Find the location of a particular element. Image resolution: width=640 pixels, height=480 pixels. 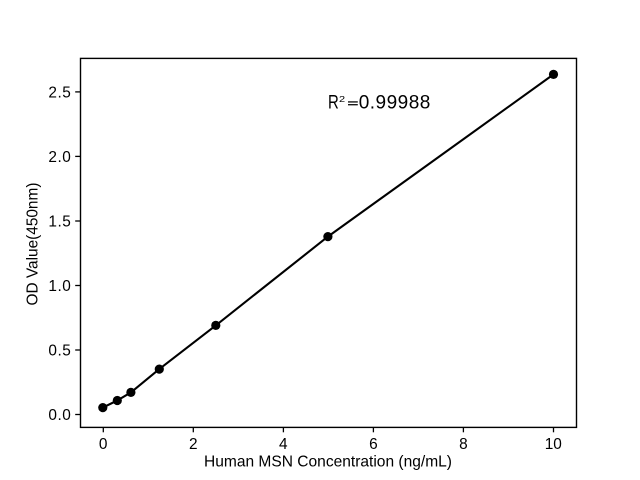

svg-text: 2.0 is located at coordinates (59, 157).